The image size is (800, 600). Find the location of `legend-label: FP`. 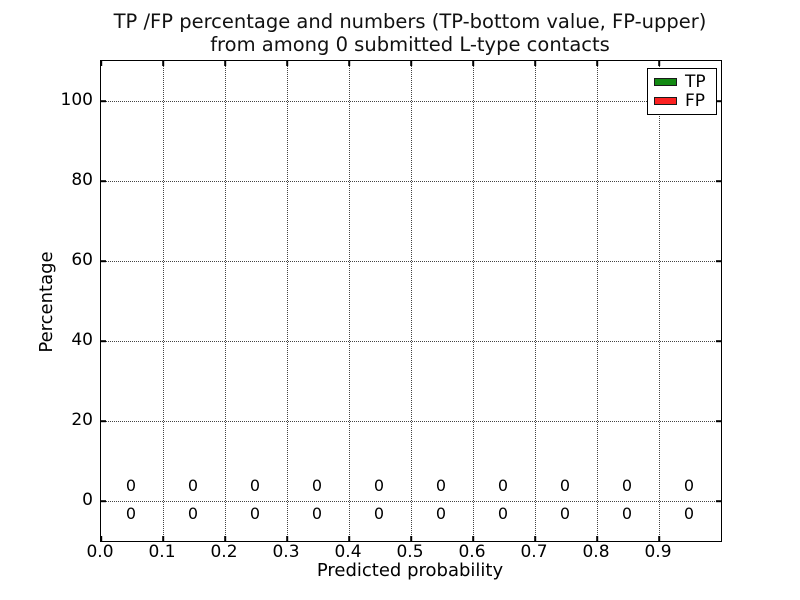

legend-label: FP is located at coordinates (695, 101).